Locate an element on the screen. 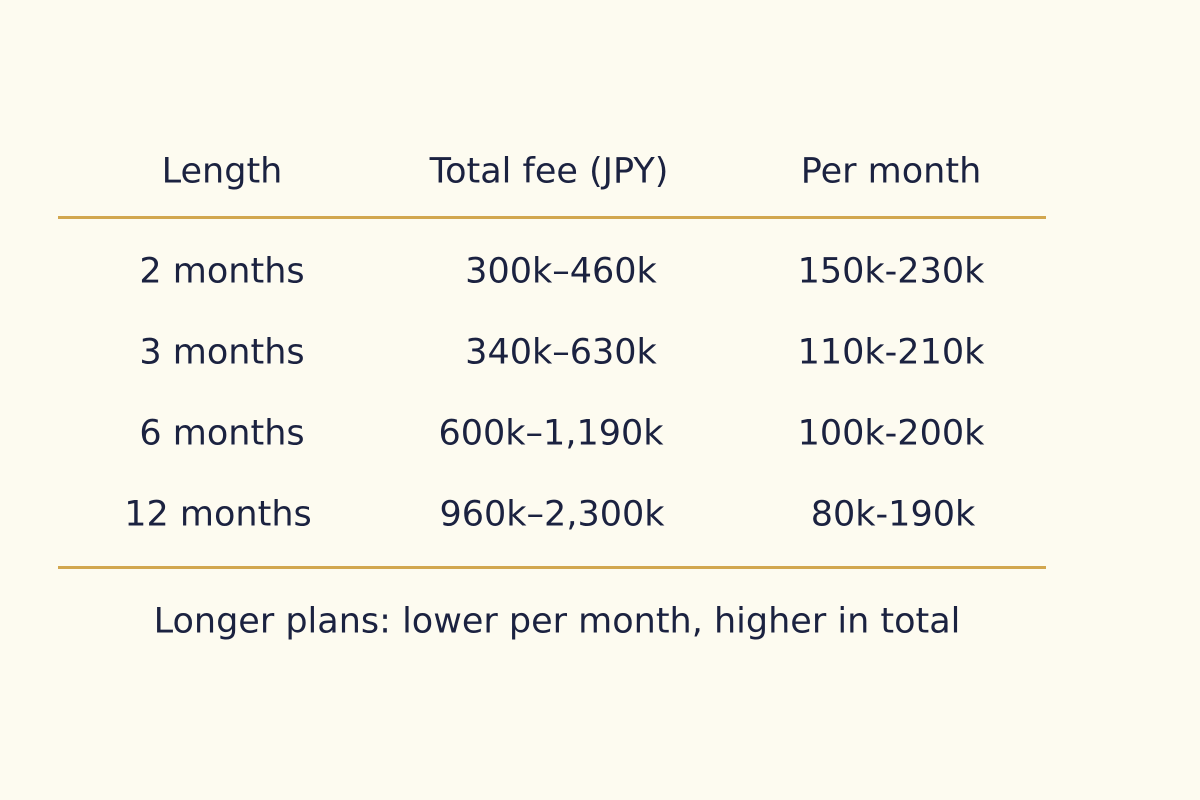 The height and width of the screenshot is (800, 1200). header-divider is located at coordinates (552, 217).